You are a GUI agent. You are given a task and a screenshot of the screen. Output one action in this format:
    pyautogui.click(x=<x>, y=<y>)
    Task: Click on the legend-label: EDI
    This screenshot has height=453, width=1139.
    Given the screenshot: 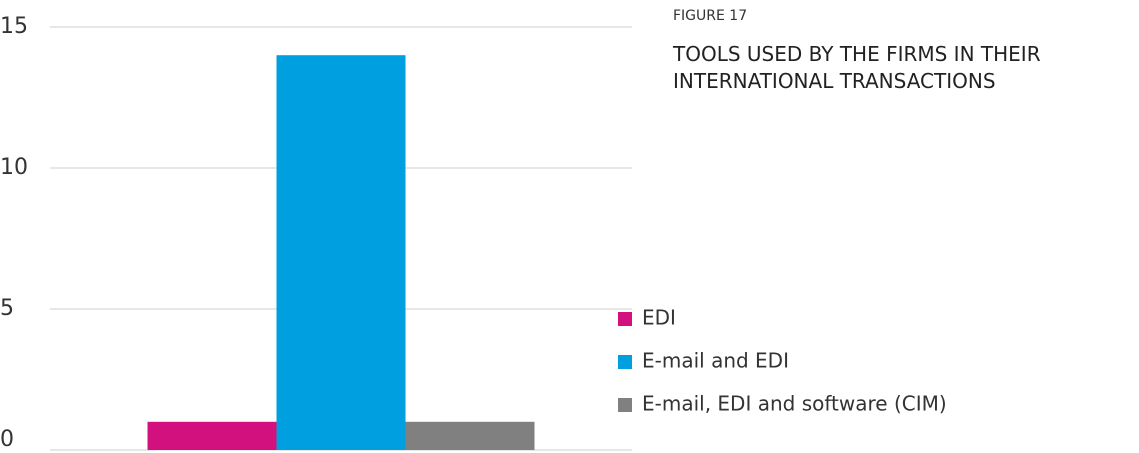 What is the action you would take?
    pyautogui.click(x=659, y=318)
    